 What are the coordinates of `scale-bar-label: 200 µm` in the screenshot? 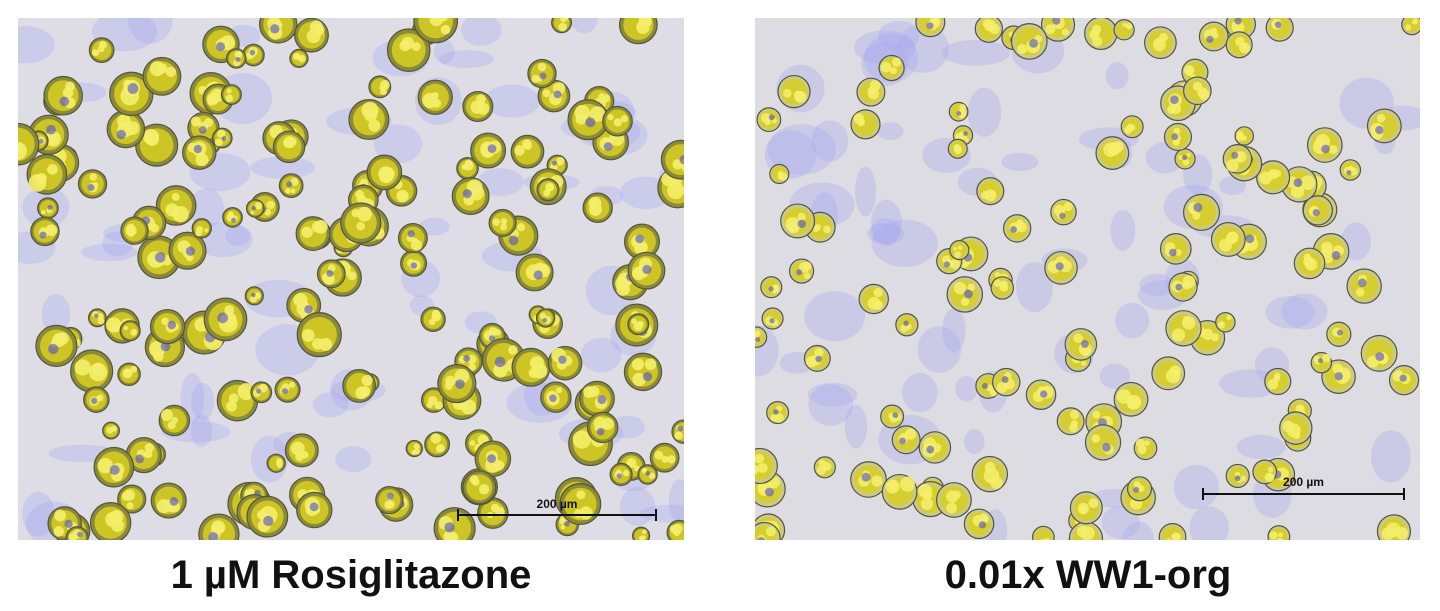 It's located at (1303, 482).